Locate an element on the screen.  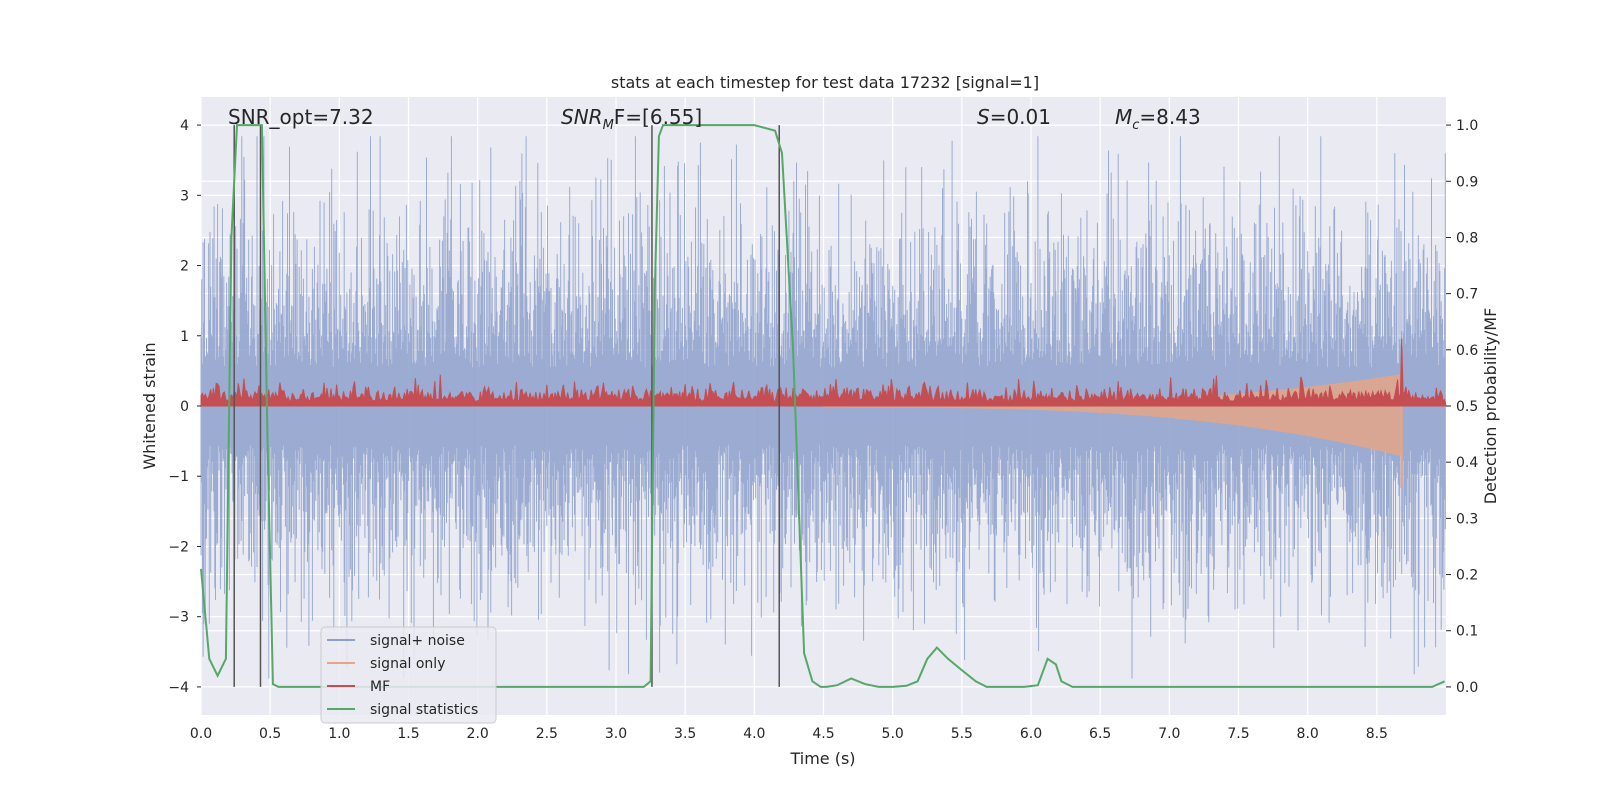
y2-tick-label: 0.5 is located at coordinates (1467, 407).